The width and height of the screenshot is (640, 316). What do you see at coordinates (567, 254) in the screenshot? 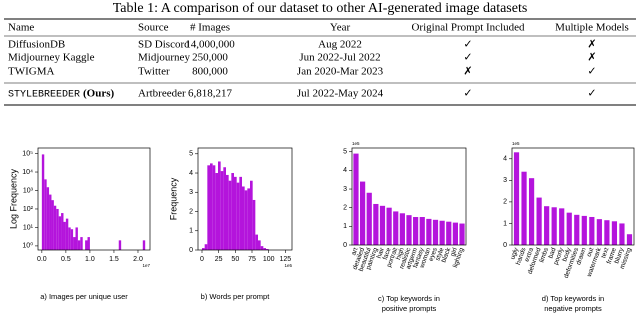
I see `x-tick-label: body` at bounding box center [567, 254].